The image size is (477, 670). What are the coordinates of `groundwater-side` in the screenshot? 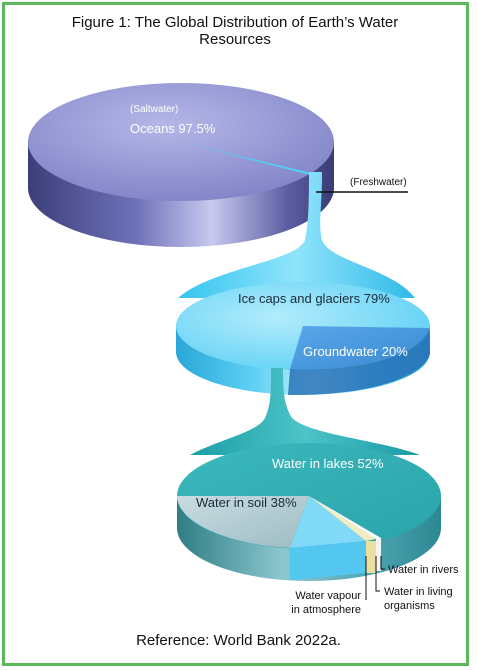 It's located at (359, 362).